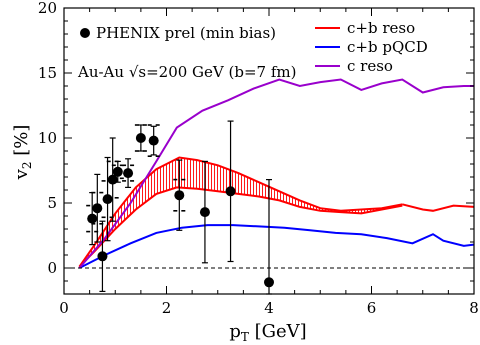 The height and width of the screenshot is (345, 480). What do you see at coordinates (167, 308) in the screenshot?
I see `x-tick-label: 2` at bounding box center [167, 308].